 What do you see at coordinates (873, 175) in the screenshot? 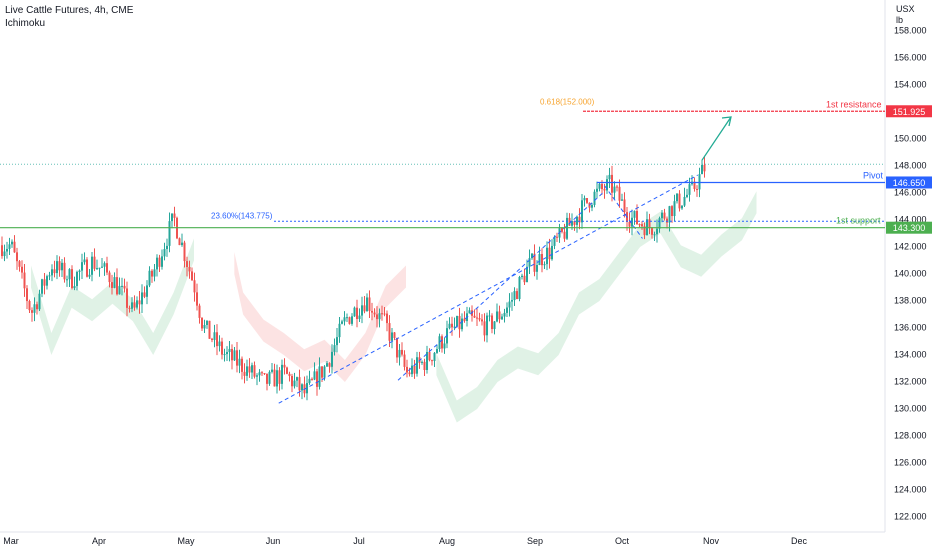
I see `level-name-pivot: Pivot` at bounding box center [873, 175].